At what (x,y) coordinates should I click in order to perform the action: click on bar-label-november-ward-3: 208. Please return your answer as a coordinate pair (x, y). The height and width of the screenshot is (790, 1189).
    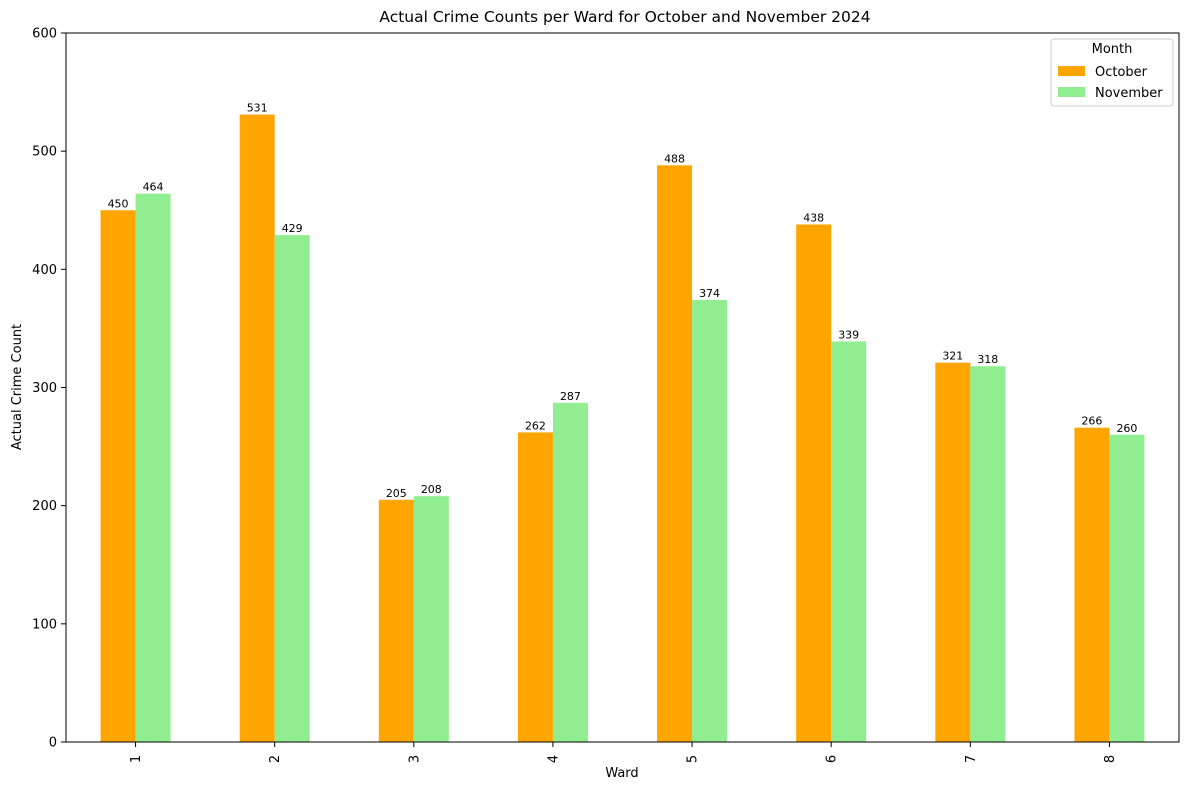
    Looking at the image, I should click on (431, 489).